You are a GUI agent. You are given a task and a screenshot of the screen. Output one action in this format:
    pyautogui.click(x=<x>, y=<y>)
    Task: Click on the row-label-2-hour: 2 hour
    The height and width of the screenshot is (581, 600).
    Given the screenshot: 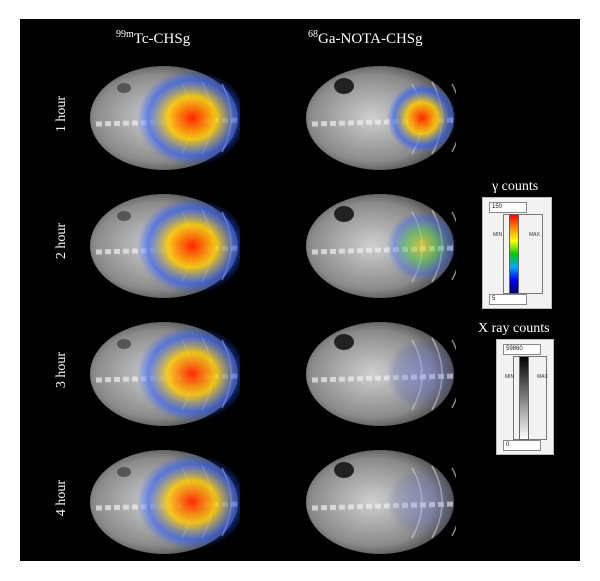 What is the action you would take?
    pyautogui.click(x=61, y=241)
    